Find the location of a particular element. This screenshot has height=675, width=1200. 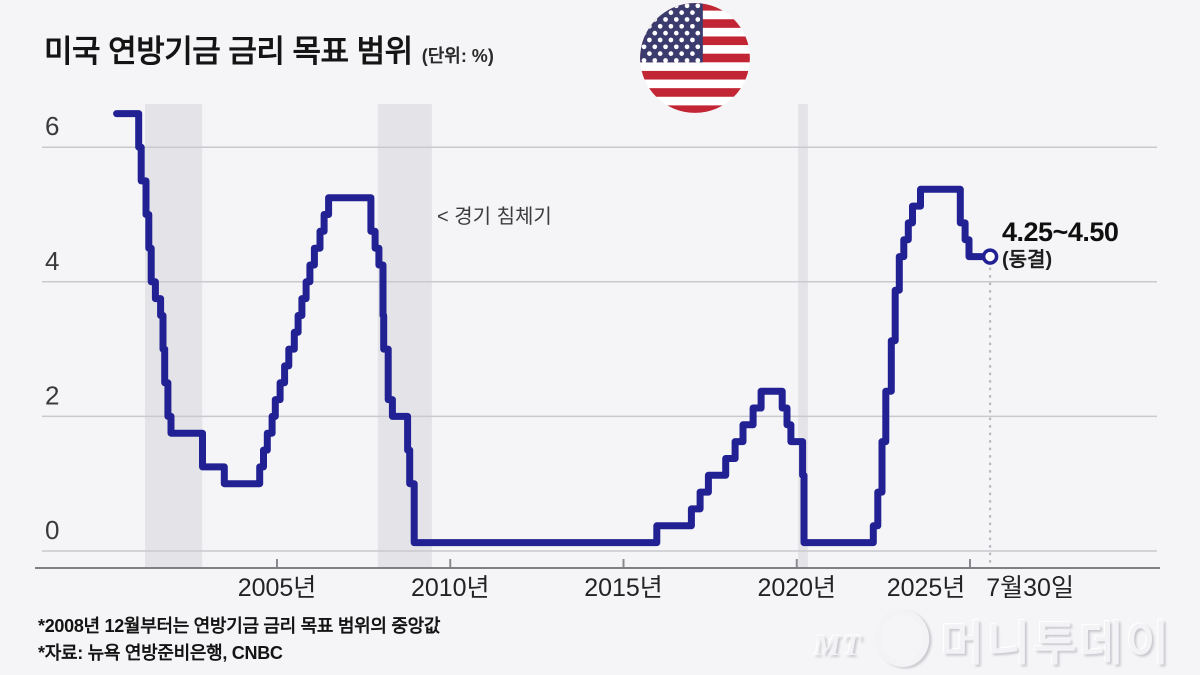

moneytoday-watermark: MT 머니투데이 is located at coordinates (992, 638).